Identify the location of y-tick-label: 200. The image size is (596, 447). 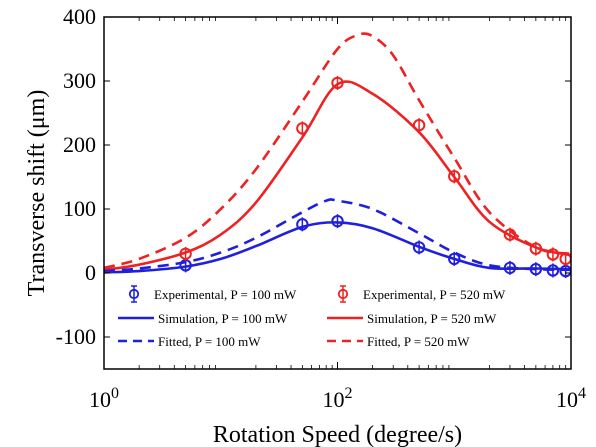
(79, 144).